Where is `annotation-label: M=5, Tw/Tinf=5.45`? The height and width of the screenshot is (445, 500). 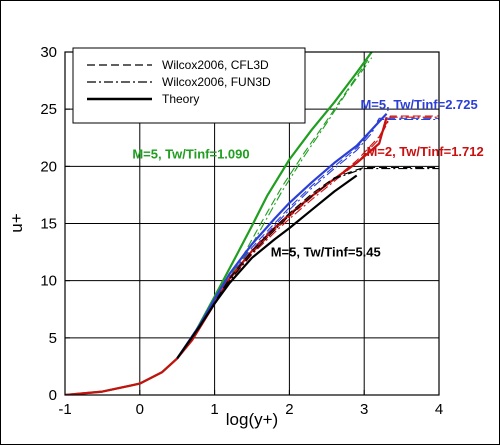 annotation-label: M=5, Tw/Tinf=5.45 is located at coordinates (326, 252).